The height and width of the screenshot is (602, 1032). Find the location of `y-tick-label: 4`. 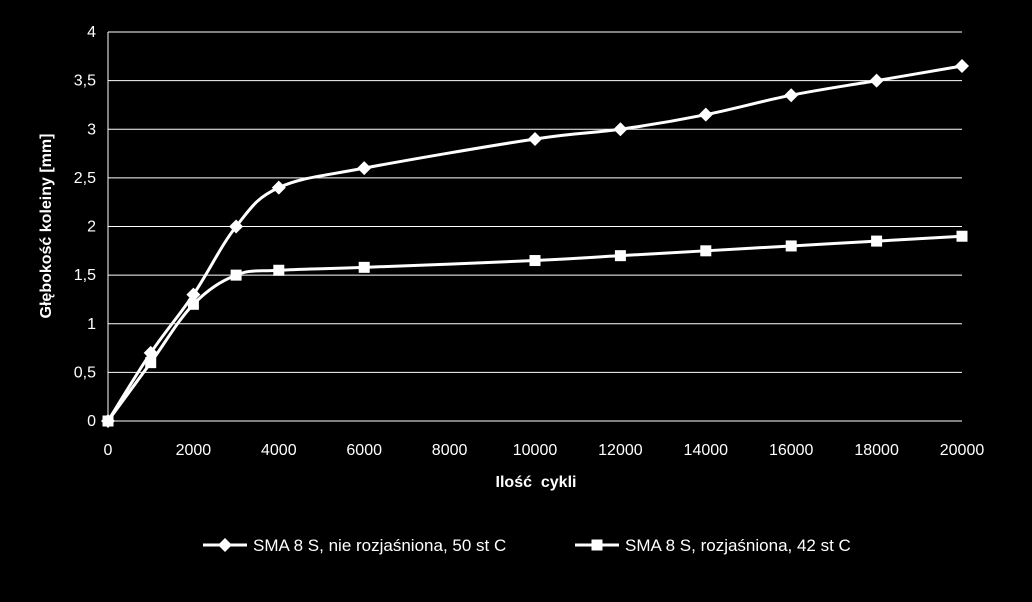

y-tick-label: 4 is located at coordinates (91, 32).